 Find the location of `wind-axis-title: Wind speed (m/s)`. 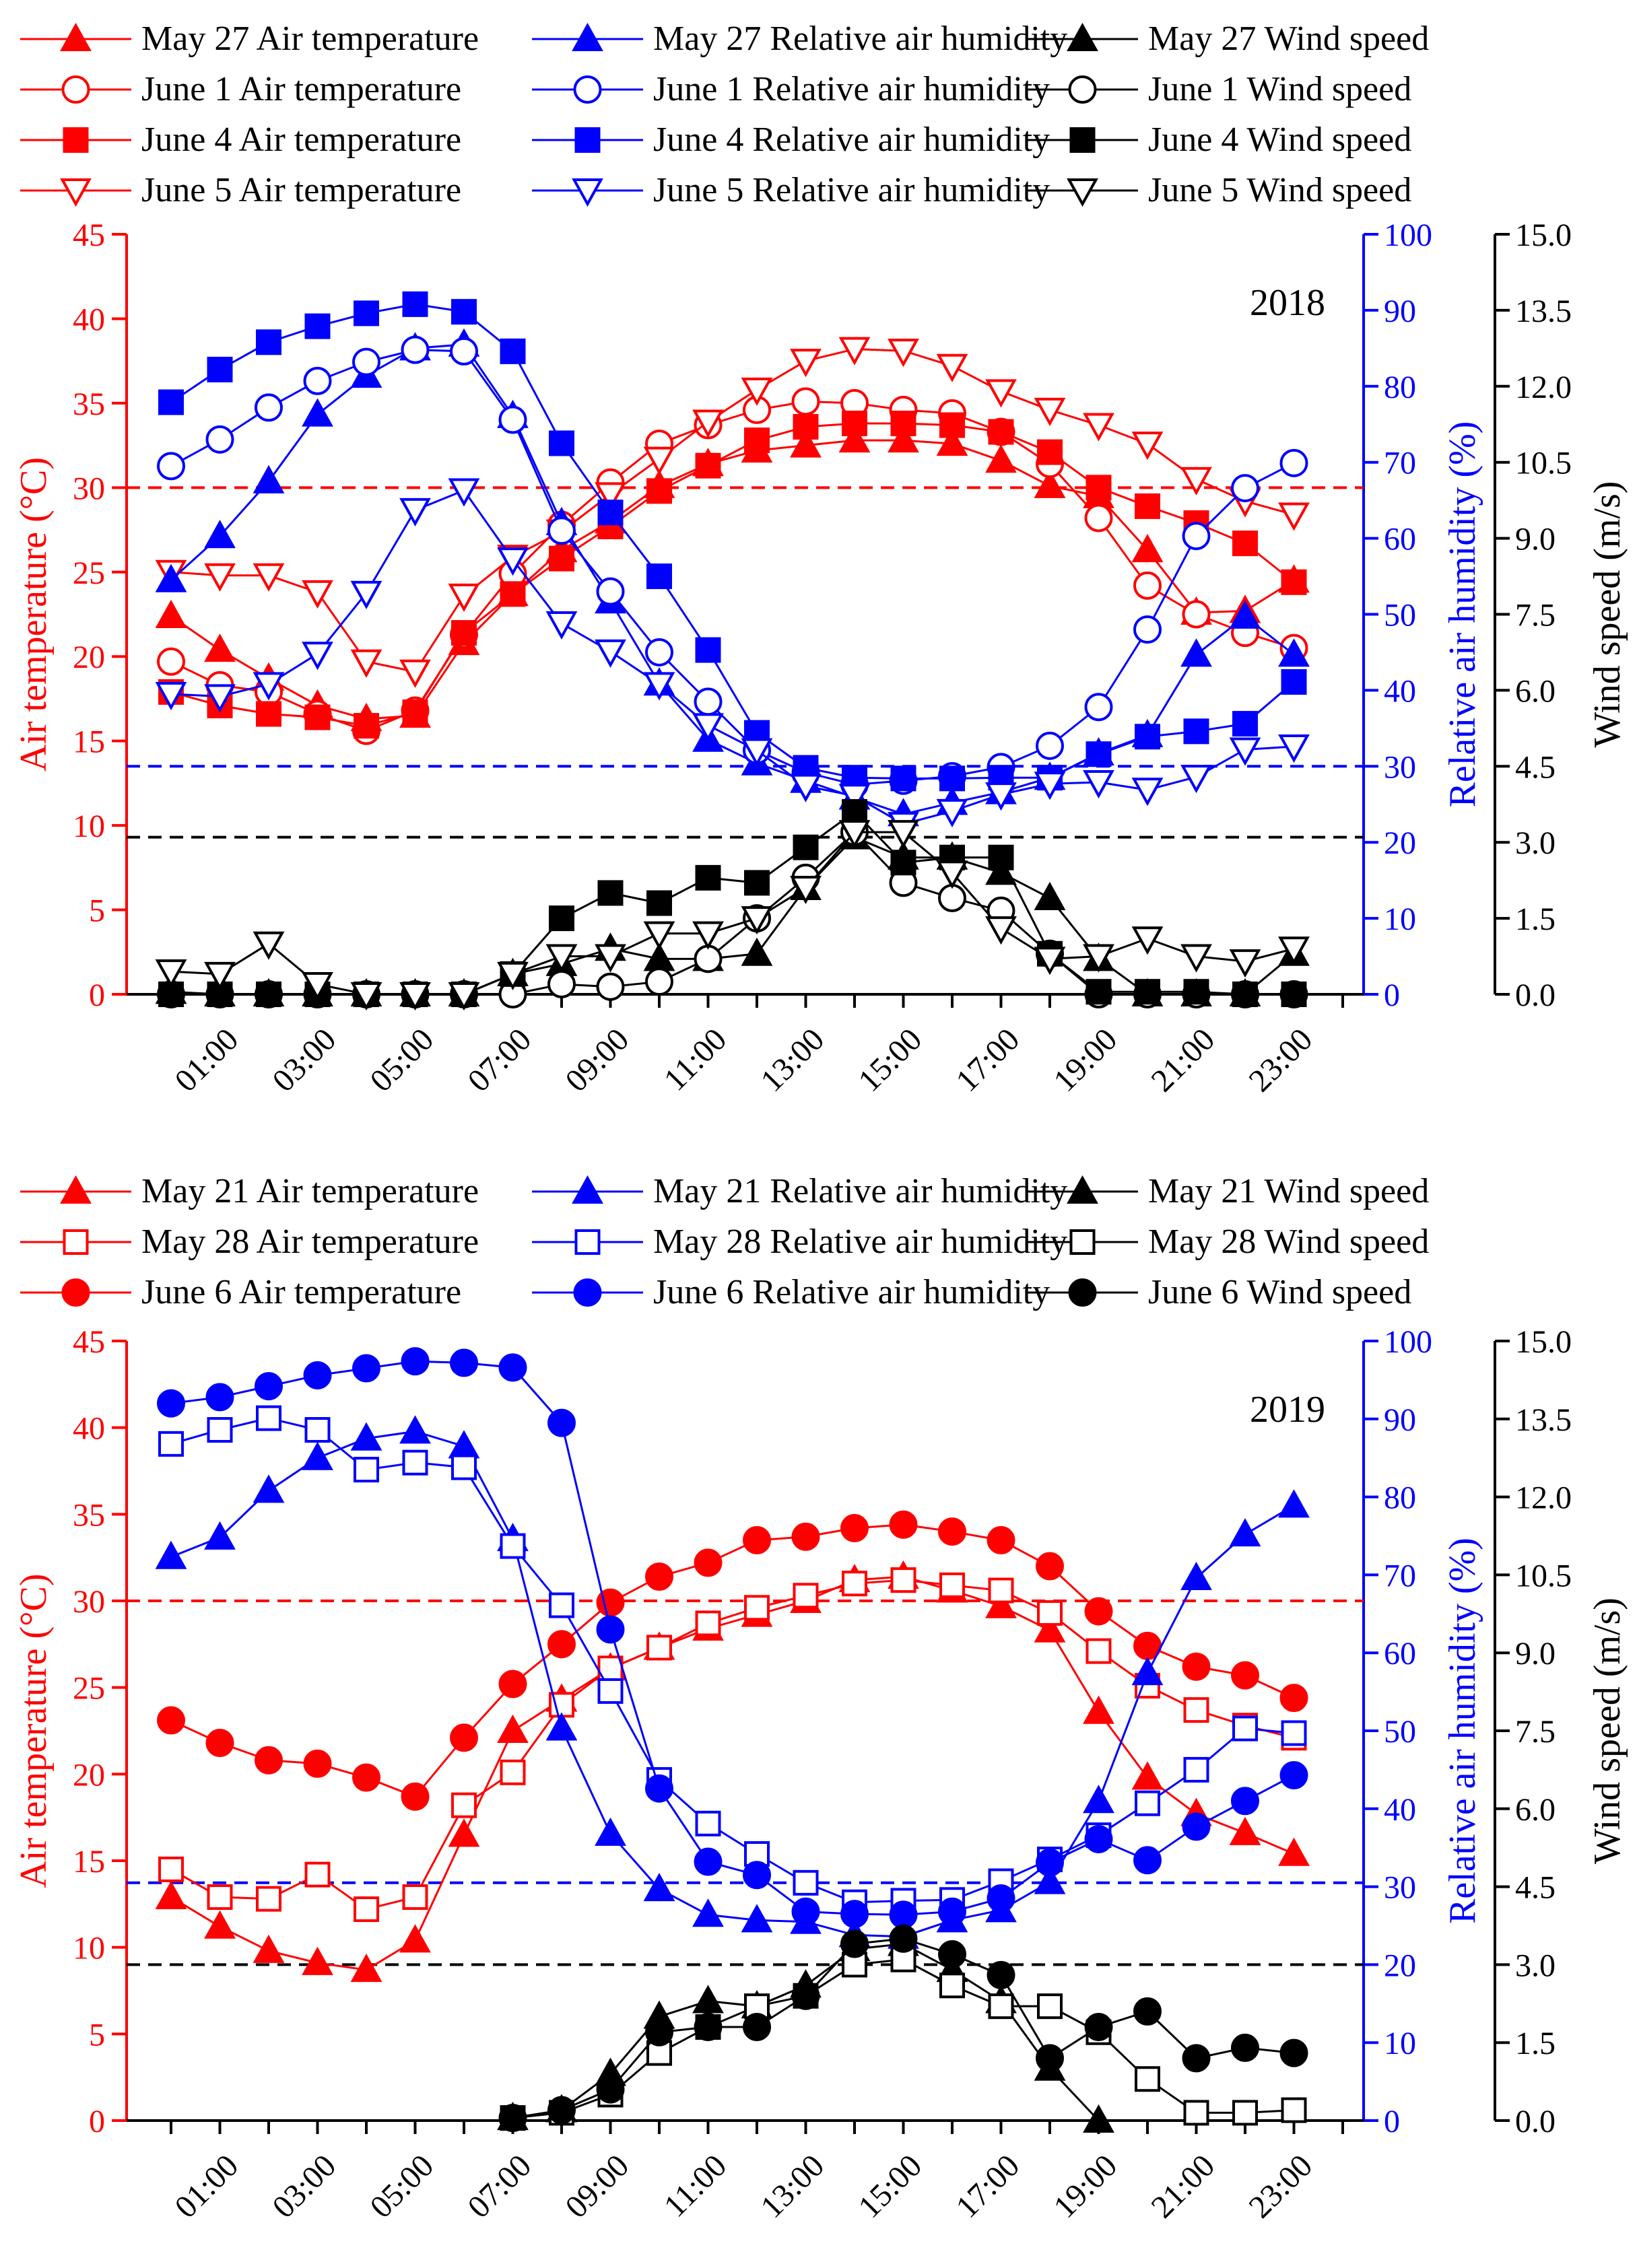

wind-axis-title: Wind speed (m/s) is located at coordinates (1607, 614).